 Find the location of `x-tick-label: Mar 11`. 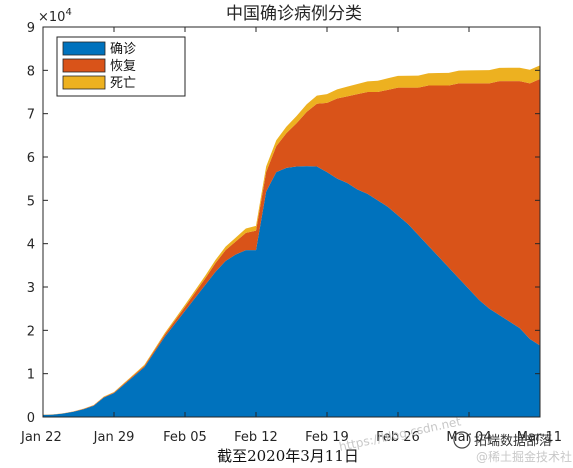

x-tick-label: Mar 11 is located at coordinates (539, 437).